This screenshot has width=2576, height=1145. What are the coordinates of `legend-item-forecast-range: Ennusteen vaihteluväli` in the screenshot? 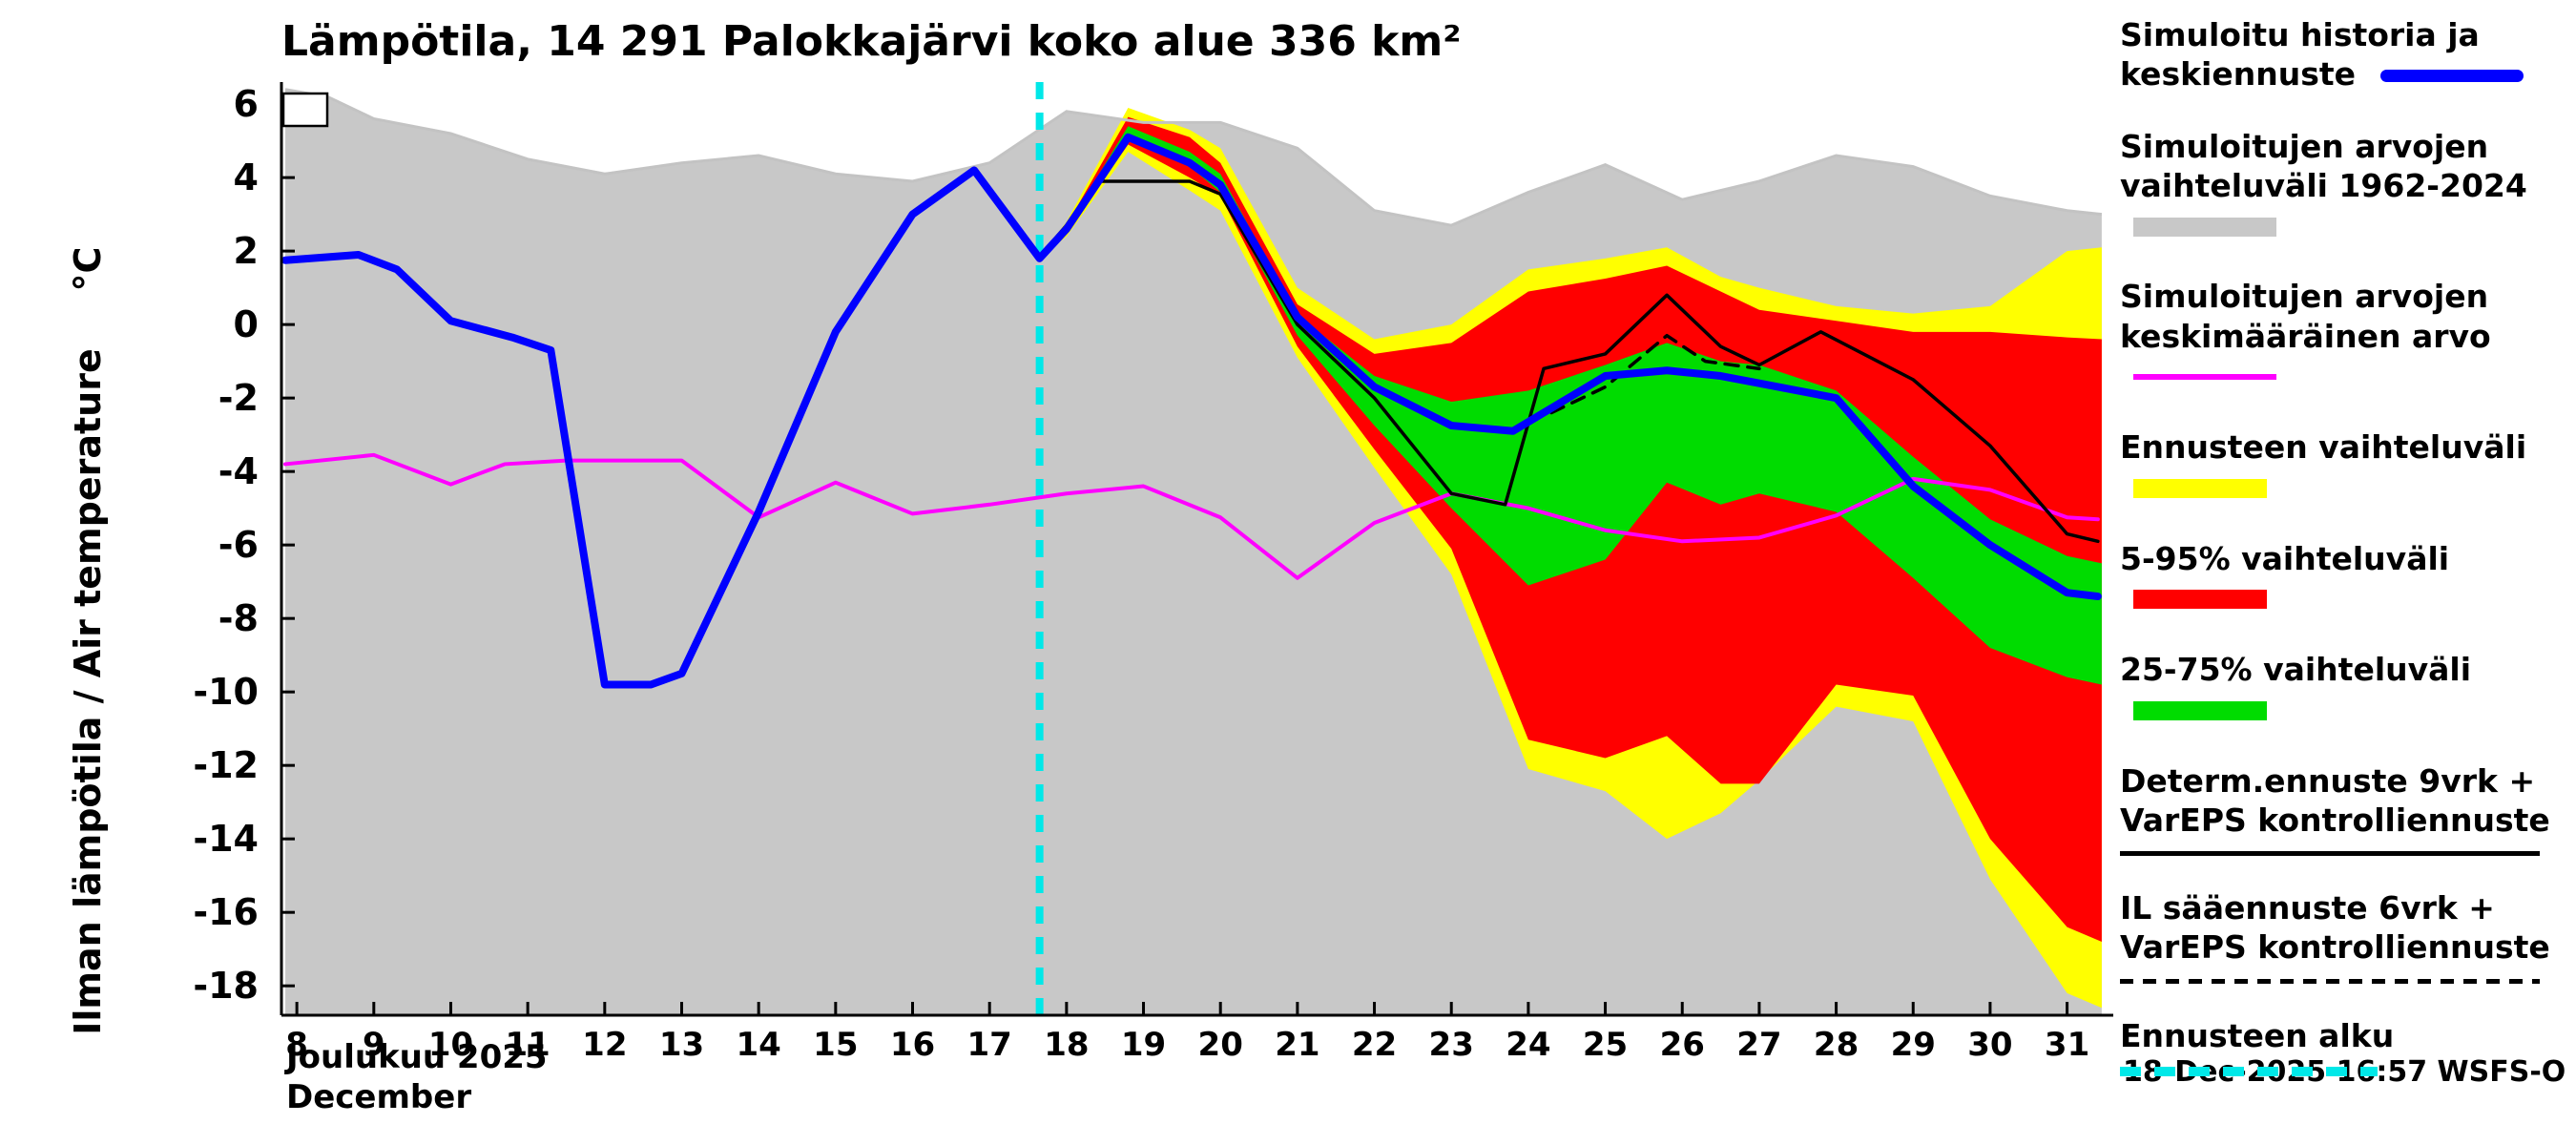 It's located at (2345, 467).